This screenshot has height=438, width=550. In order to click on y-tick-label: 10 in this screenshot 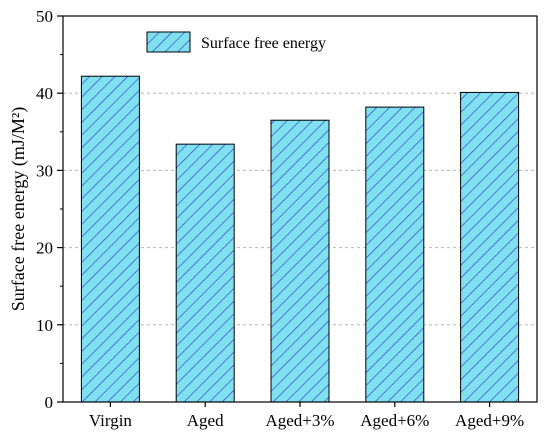, I will do `click(44, 325)`.